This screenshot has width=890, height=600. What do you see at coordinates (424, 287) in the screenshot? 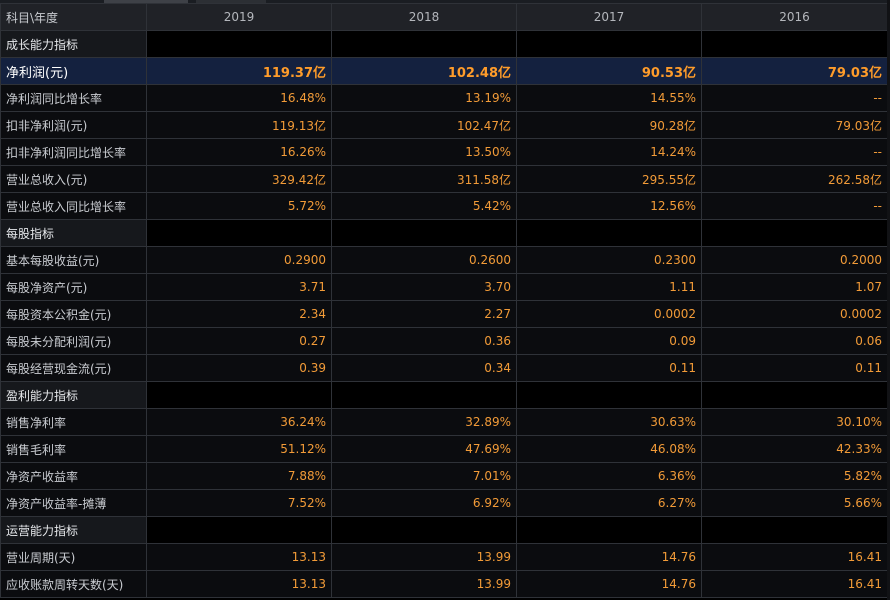
I see `value-cell-2018: 3.70` at bounding box center [424, 287].